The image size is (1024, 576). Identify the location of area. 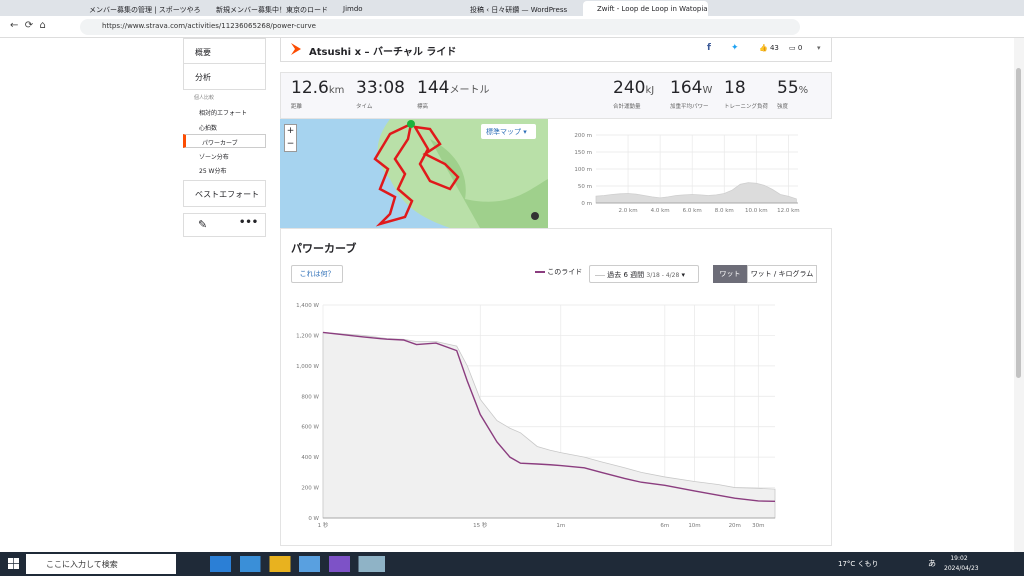
(549, 425).